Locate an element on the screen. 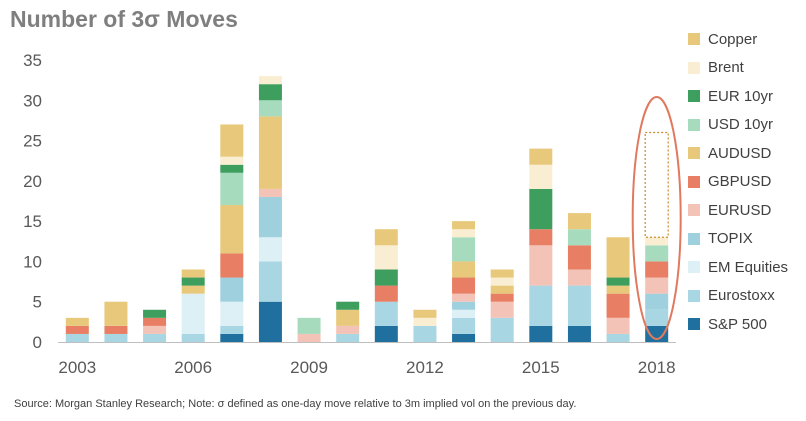 Image resolution: width=806 pixels, height=421 pixels. legend-label: GBPUSD is located at coordinates (740, 182).